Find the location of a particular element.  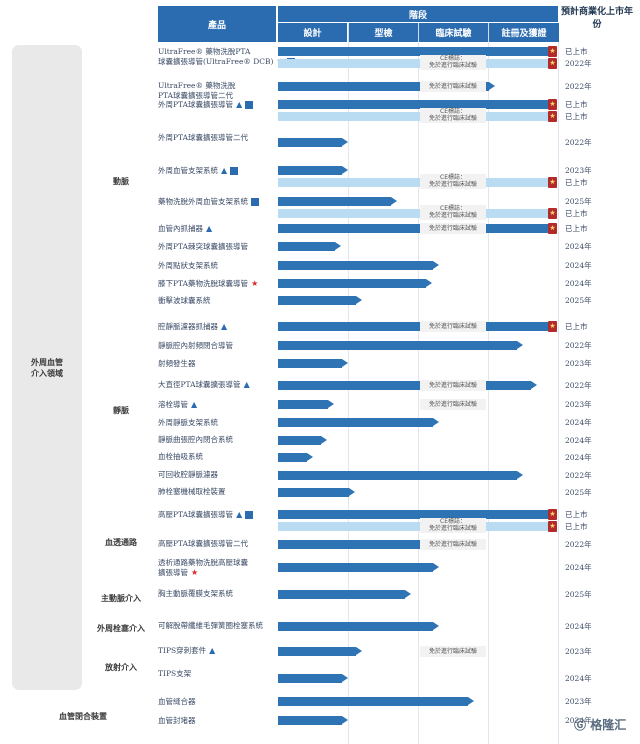

product-name-text: 高壓PTA球囊擴張導管二代 is located at coordinates (203, 543).